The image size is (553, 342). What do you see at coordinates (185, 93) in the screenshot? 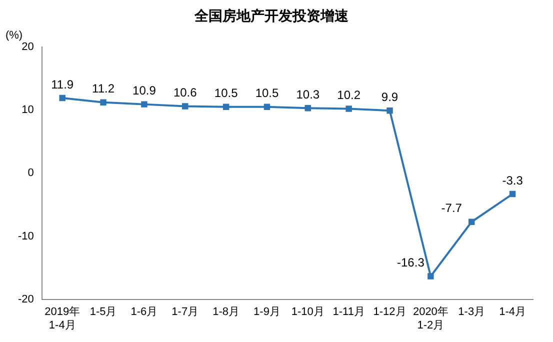
I see `data-label: 10.6` at bounding box center [185, 93].